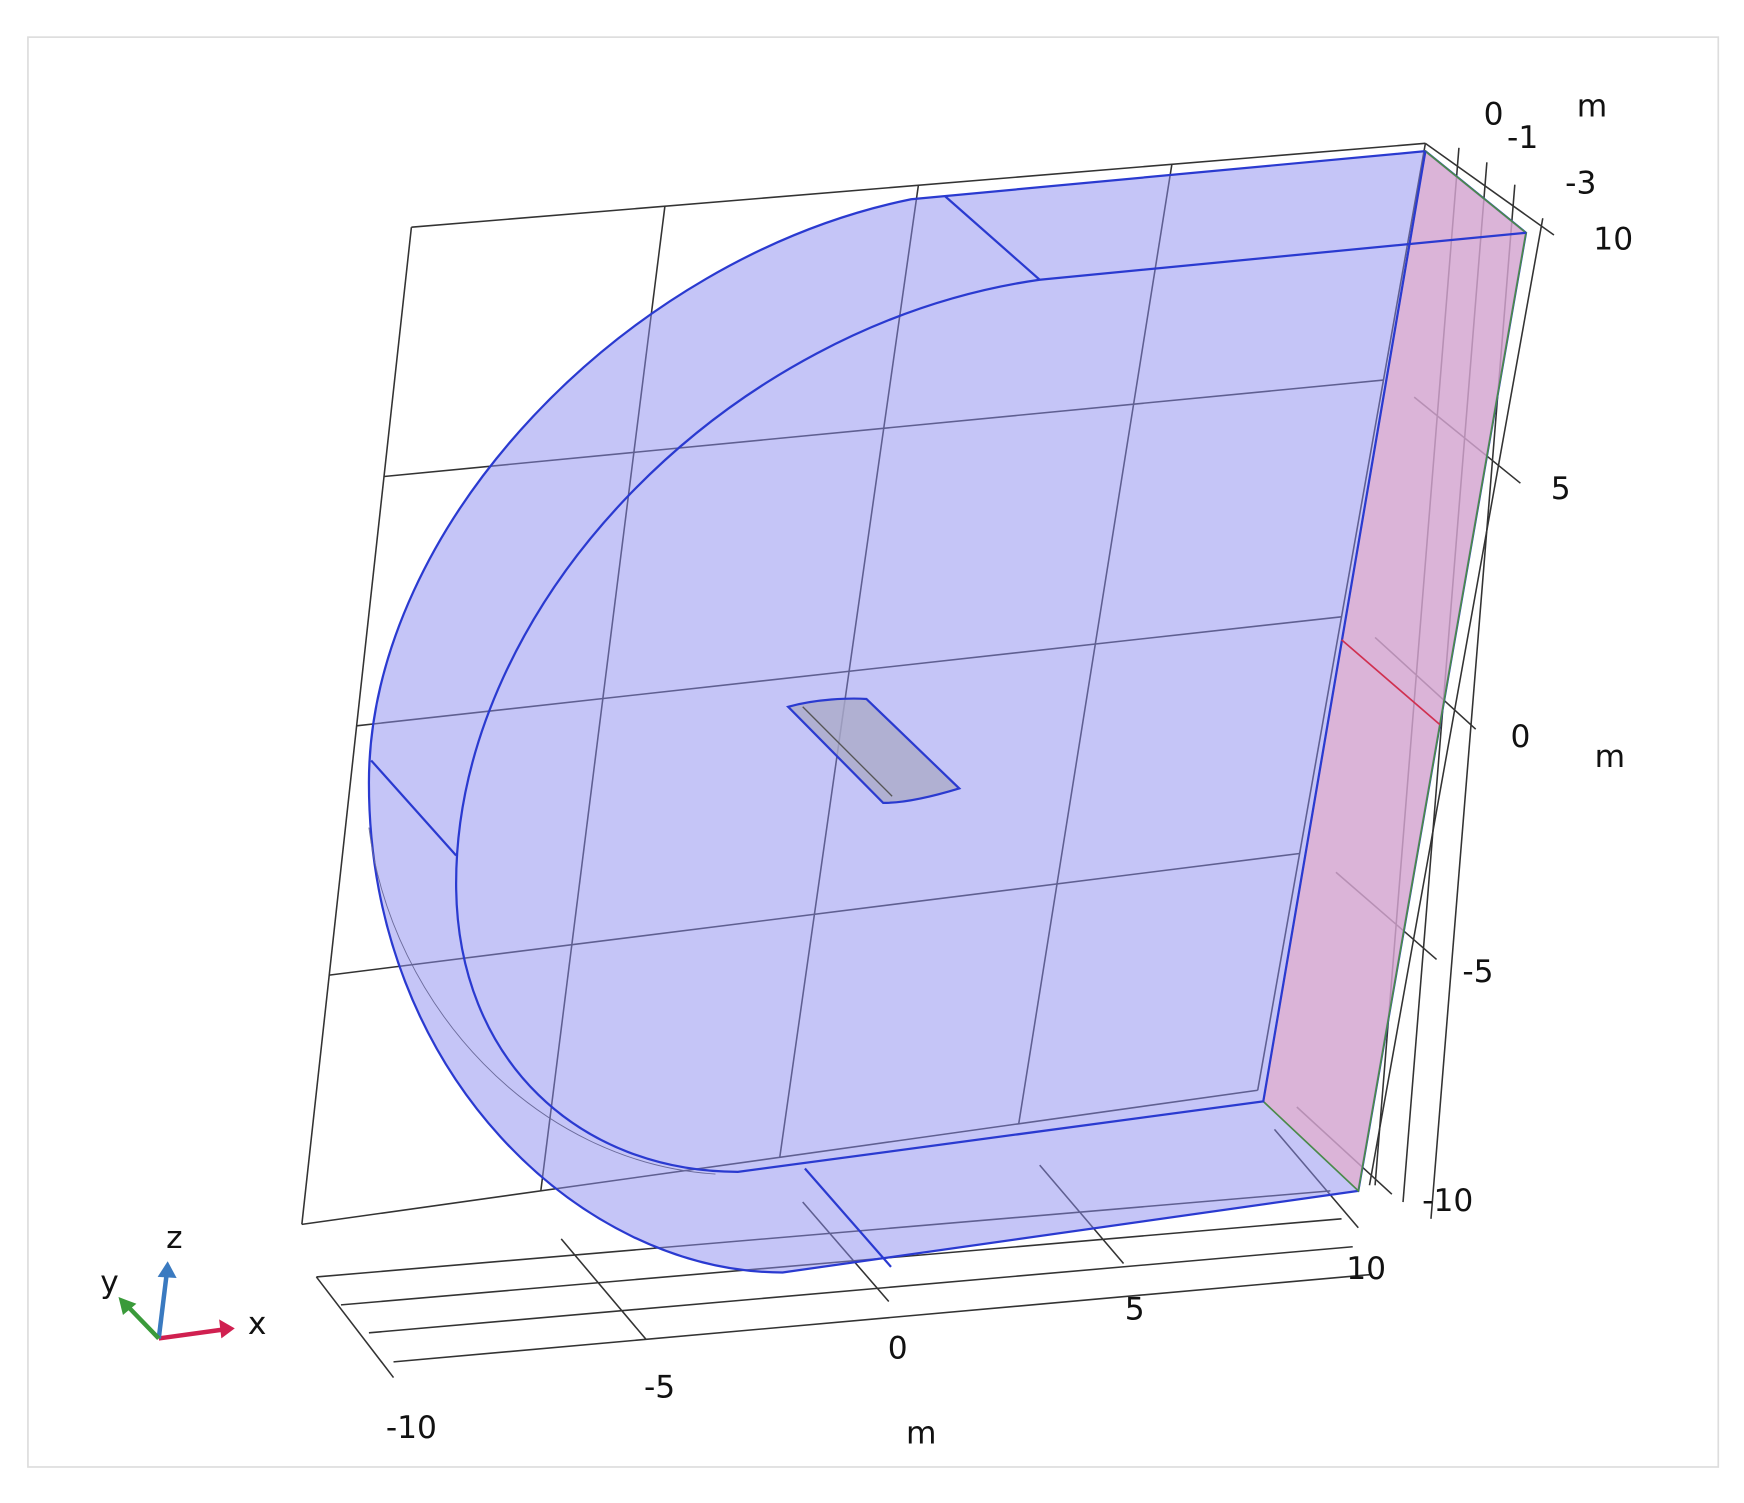 The height and width of the screenshot is (1503, 1744). What do you see at coordinates (1366, 1269) in the screenshot?
I see `x-tick-label: 10` at bounding box center [1366, 1269].